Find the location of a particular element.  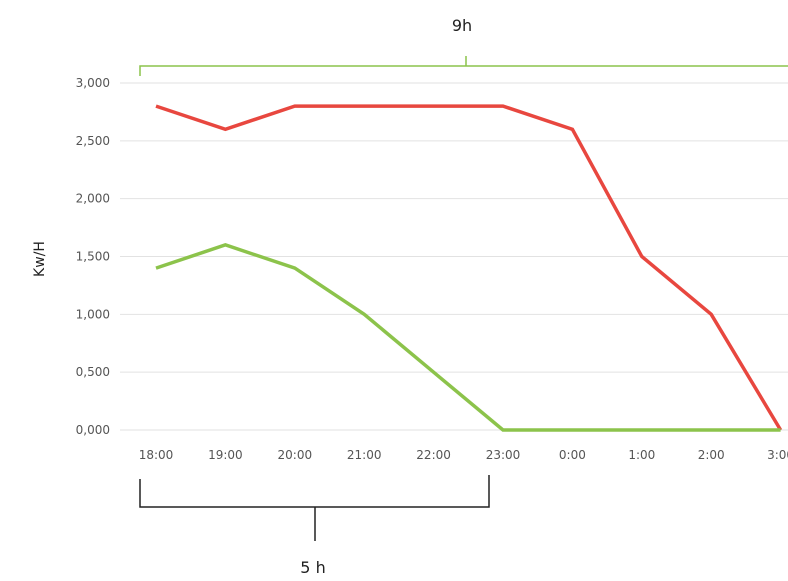

y-tick-label: 3,000 is located at coordinates (93, 83).